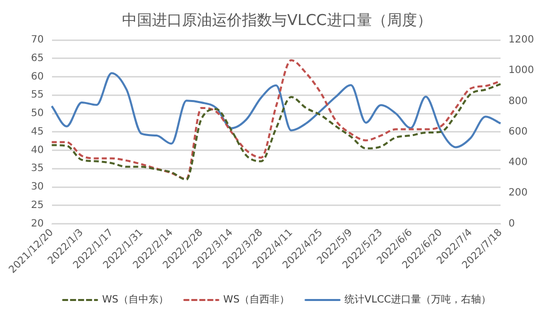 The image size is (554, 323). Describe the element at coordinates (518, 193) in the screenshot. I see `y2-tick-label: 200` at that location.